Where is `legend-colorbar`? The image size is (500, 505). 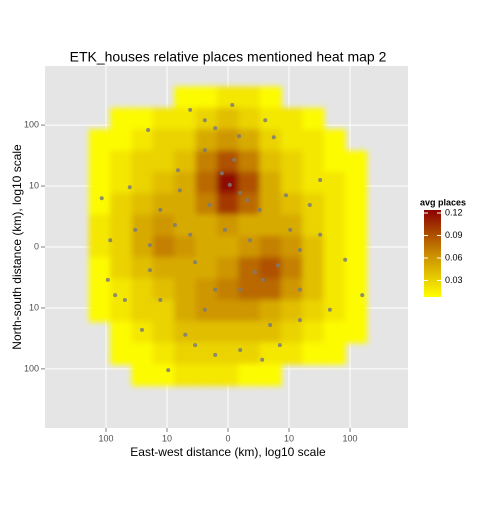 legend-colorbar is located at coordinates (432, 253).